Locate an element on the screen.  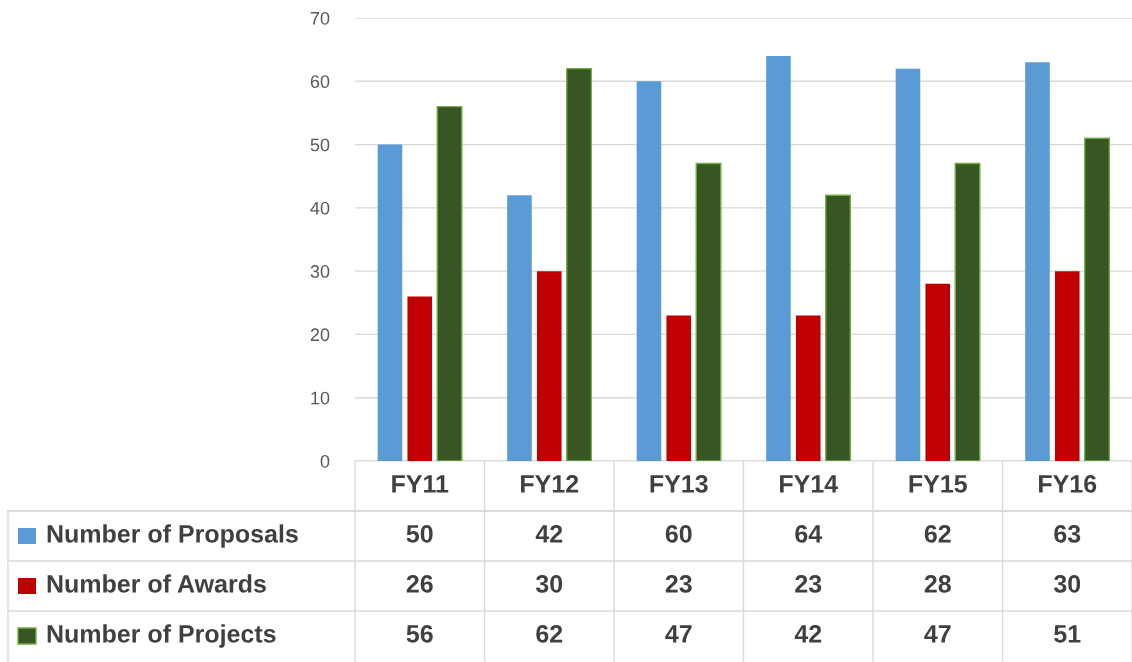
x-tick-label: FY13 is located at coordinates (679, 484).